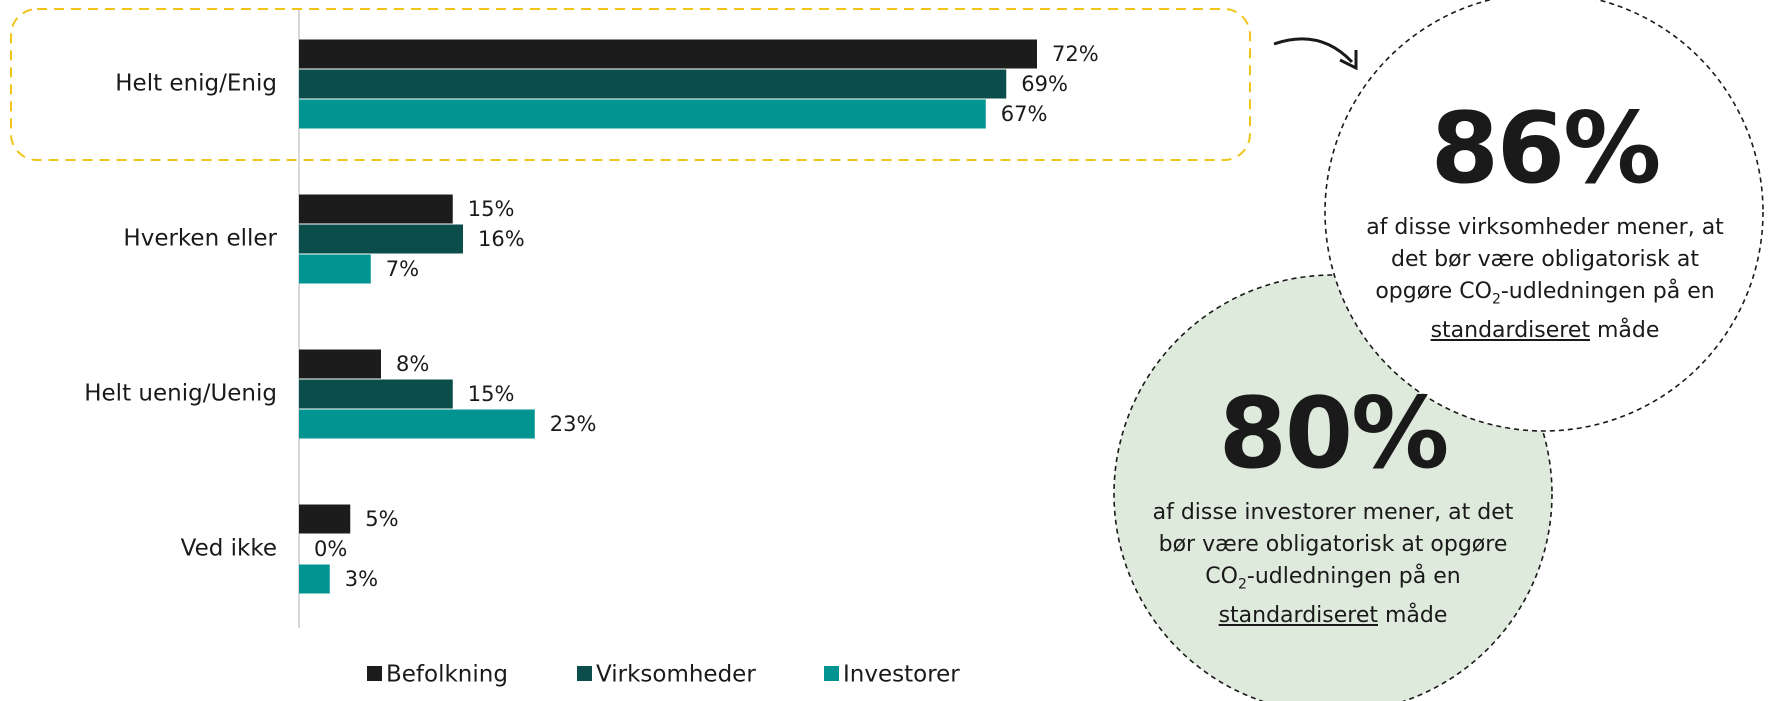 The image size is (1771, 701). What do you see at coordinates (1334, 434) in the screenshot?
I see `callout-value: 80%` at bounding box center [1334, 434].